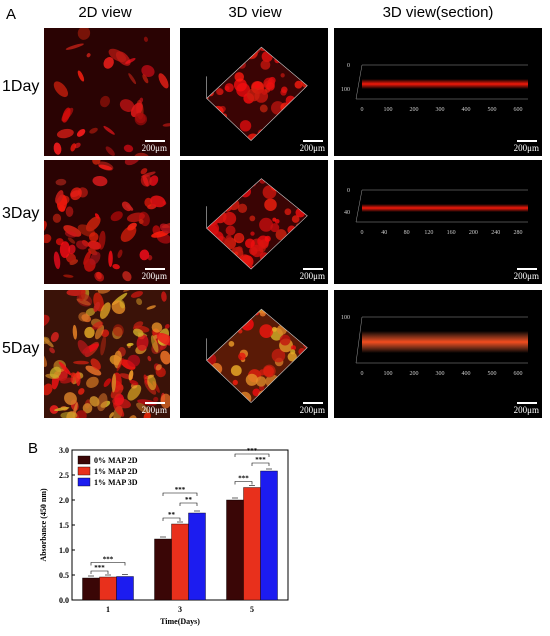  I want to click on y-tick-label: 1.5, so click(64, 525).